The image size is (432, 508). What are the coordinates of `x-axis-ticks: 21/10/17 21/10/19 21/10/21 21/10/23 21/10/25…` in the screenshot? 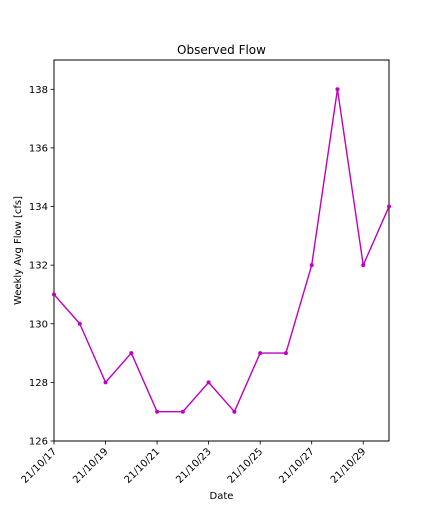 It's located at (194, 463).